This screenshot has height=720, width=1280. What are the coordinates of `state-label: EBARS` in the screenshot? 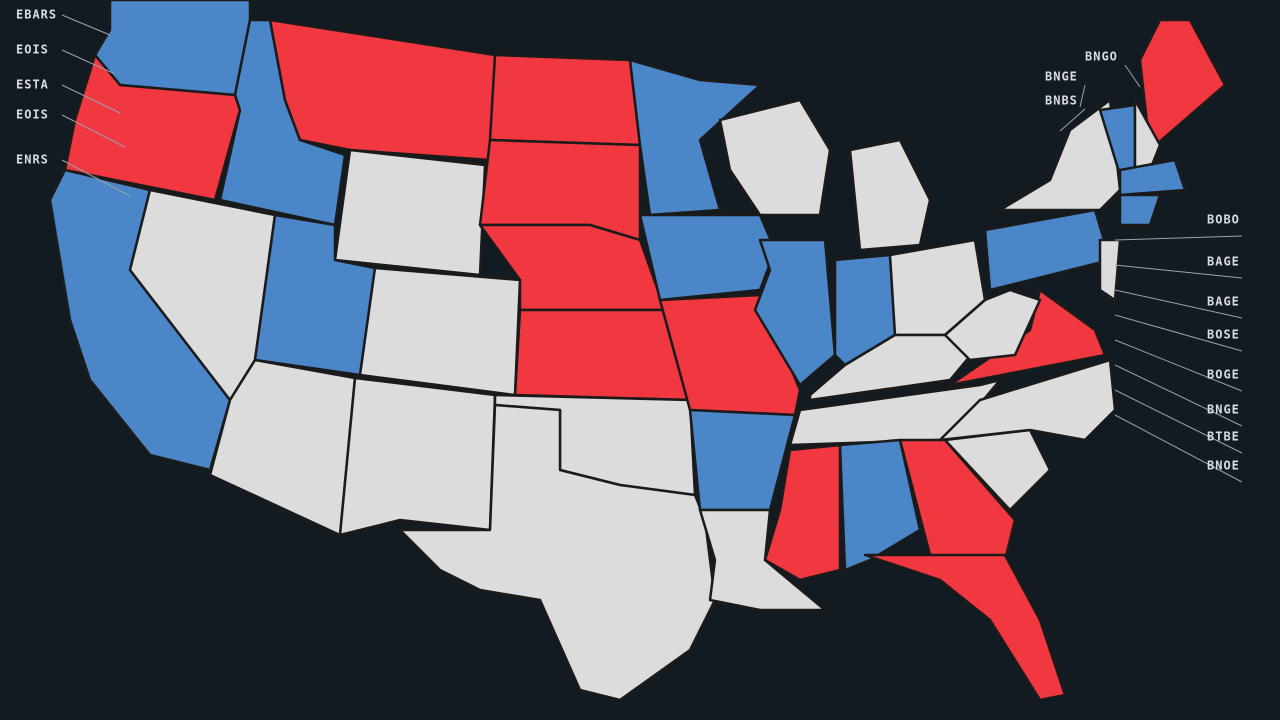 It's located at (36, 15).